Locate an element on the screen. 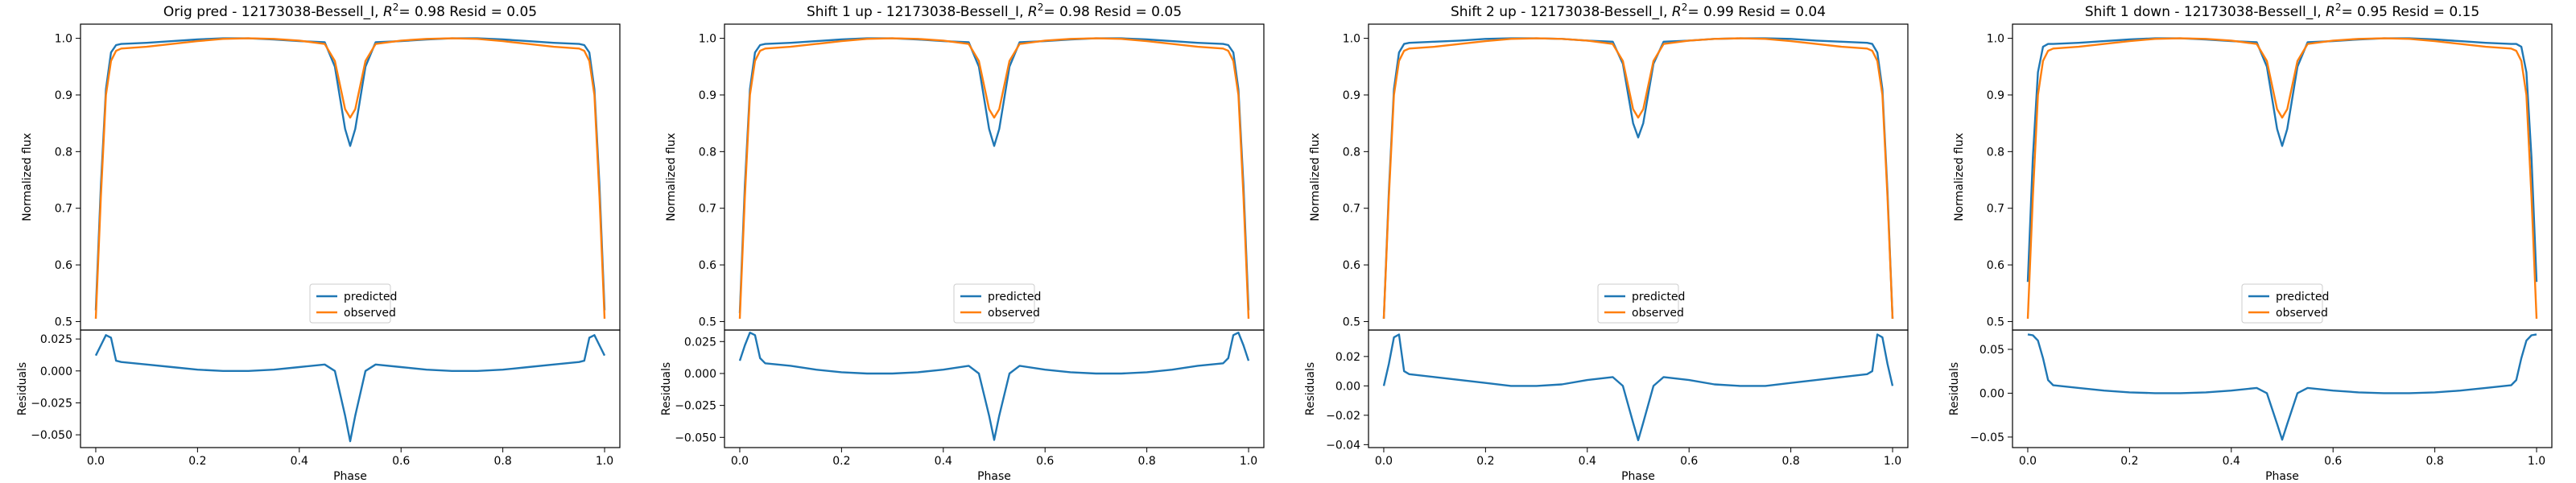 This screenshot has height=483, width=2576. residual-y-tick-label: −0.05 is located at coordinates (1987, 437).